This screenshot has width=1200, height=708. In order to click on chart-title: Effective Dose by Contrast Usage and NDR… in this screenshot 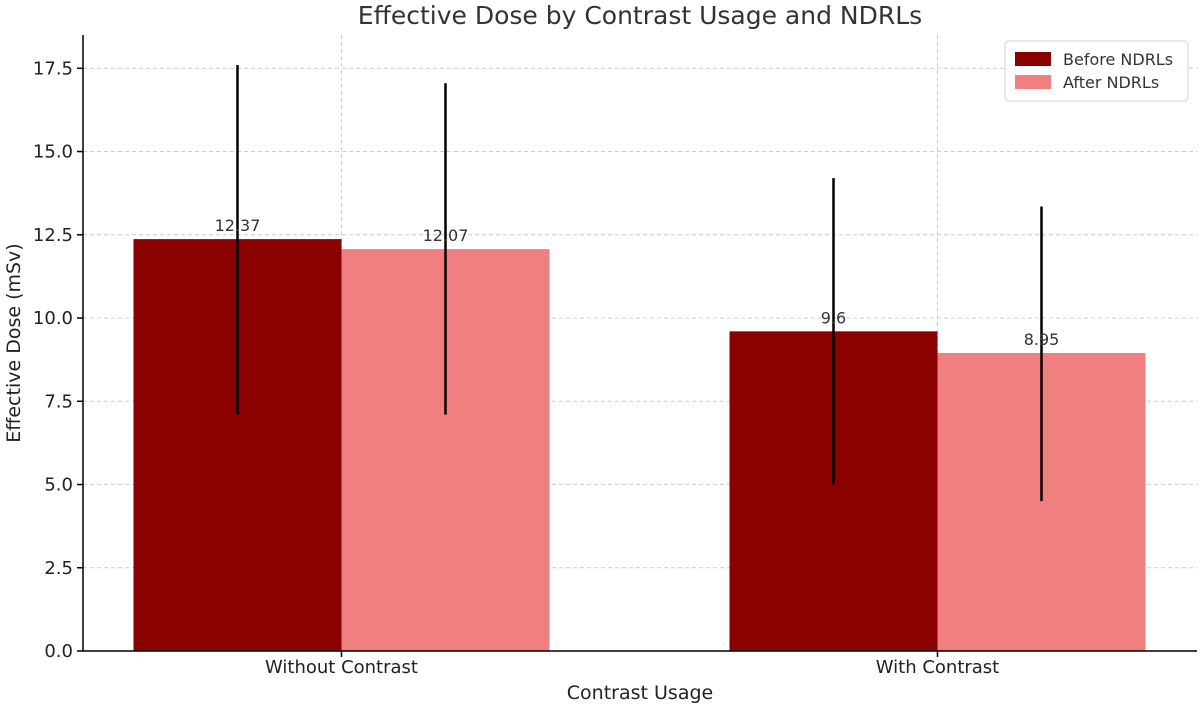, I will do `click(640, 15)`.